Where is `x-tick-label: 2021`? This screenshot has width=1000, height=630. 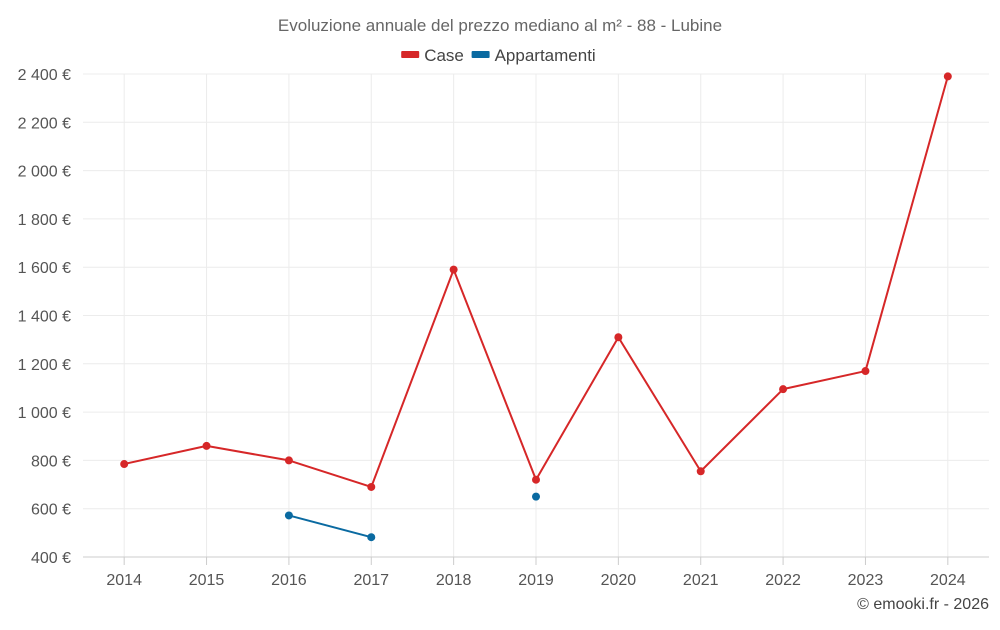 x-tick-label: 2021 is located at coordinates (701, 580).